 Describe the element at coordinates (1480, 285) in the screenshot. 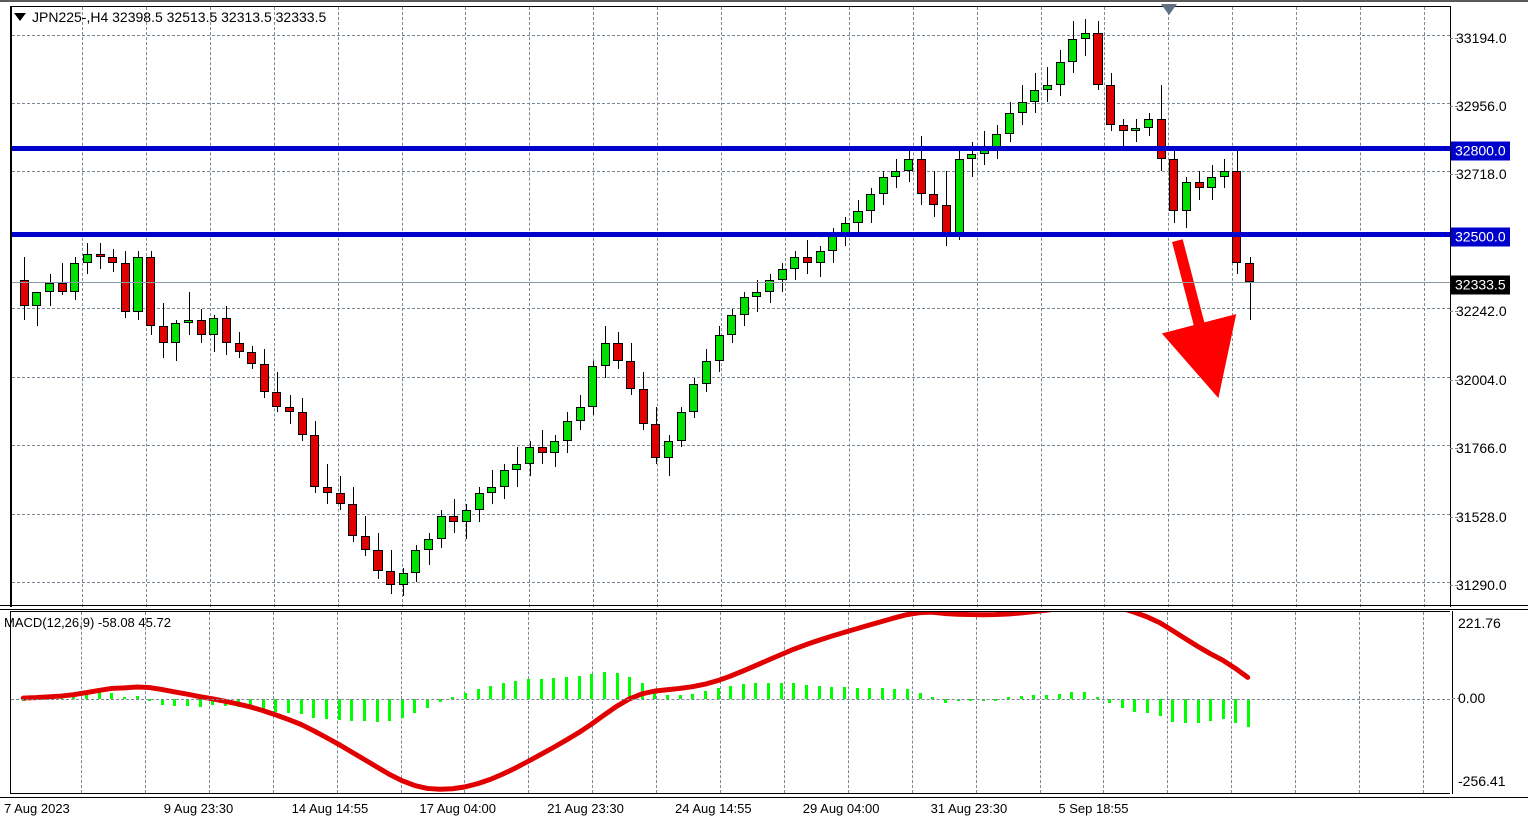

I see `current-price-tag: 32333.5` at that location.